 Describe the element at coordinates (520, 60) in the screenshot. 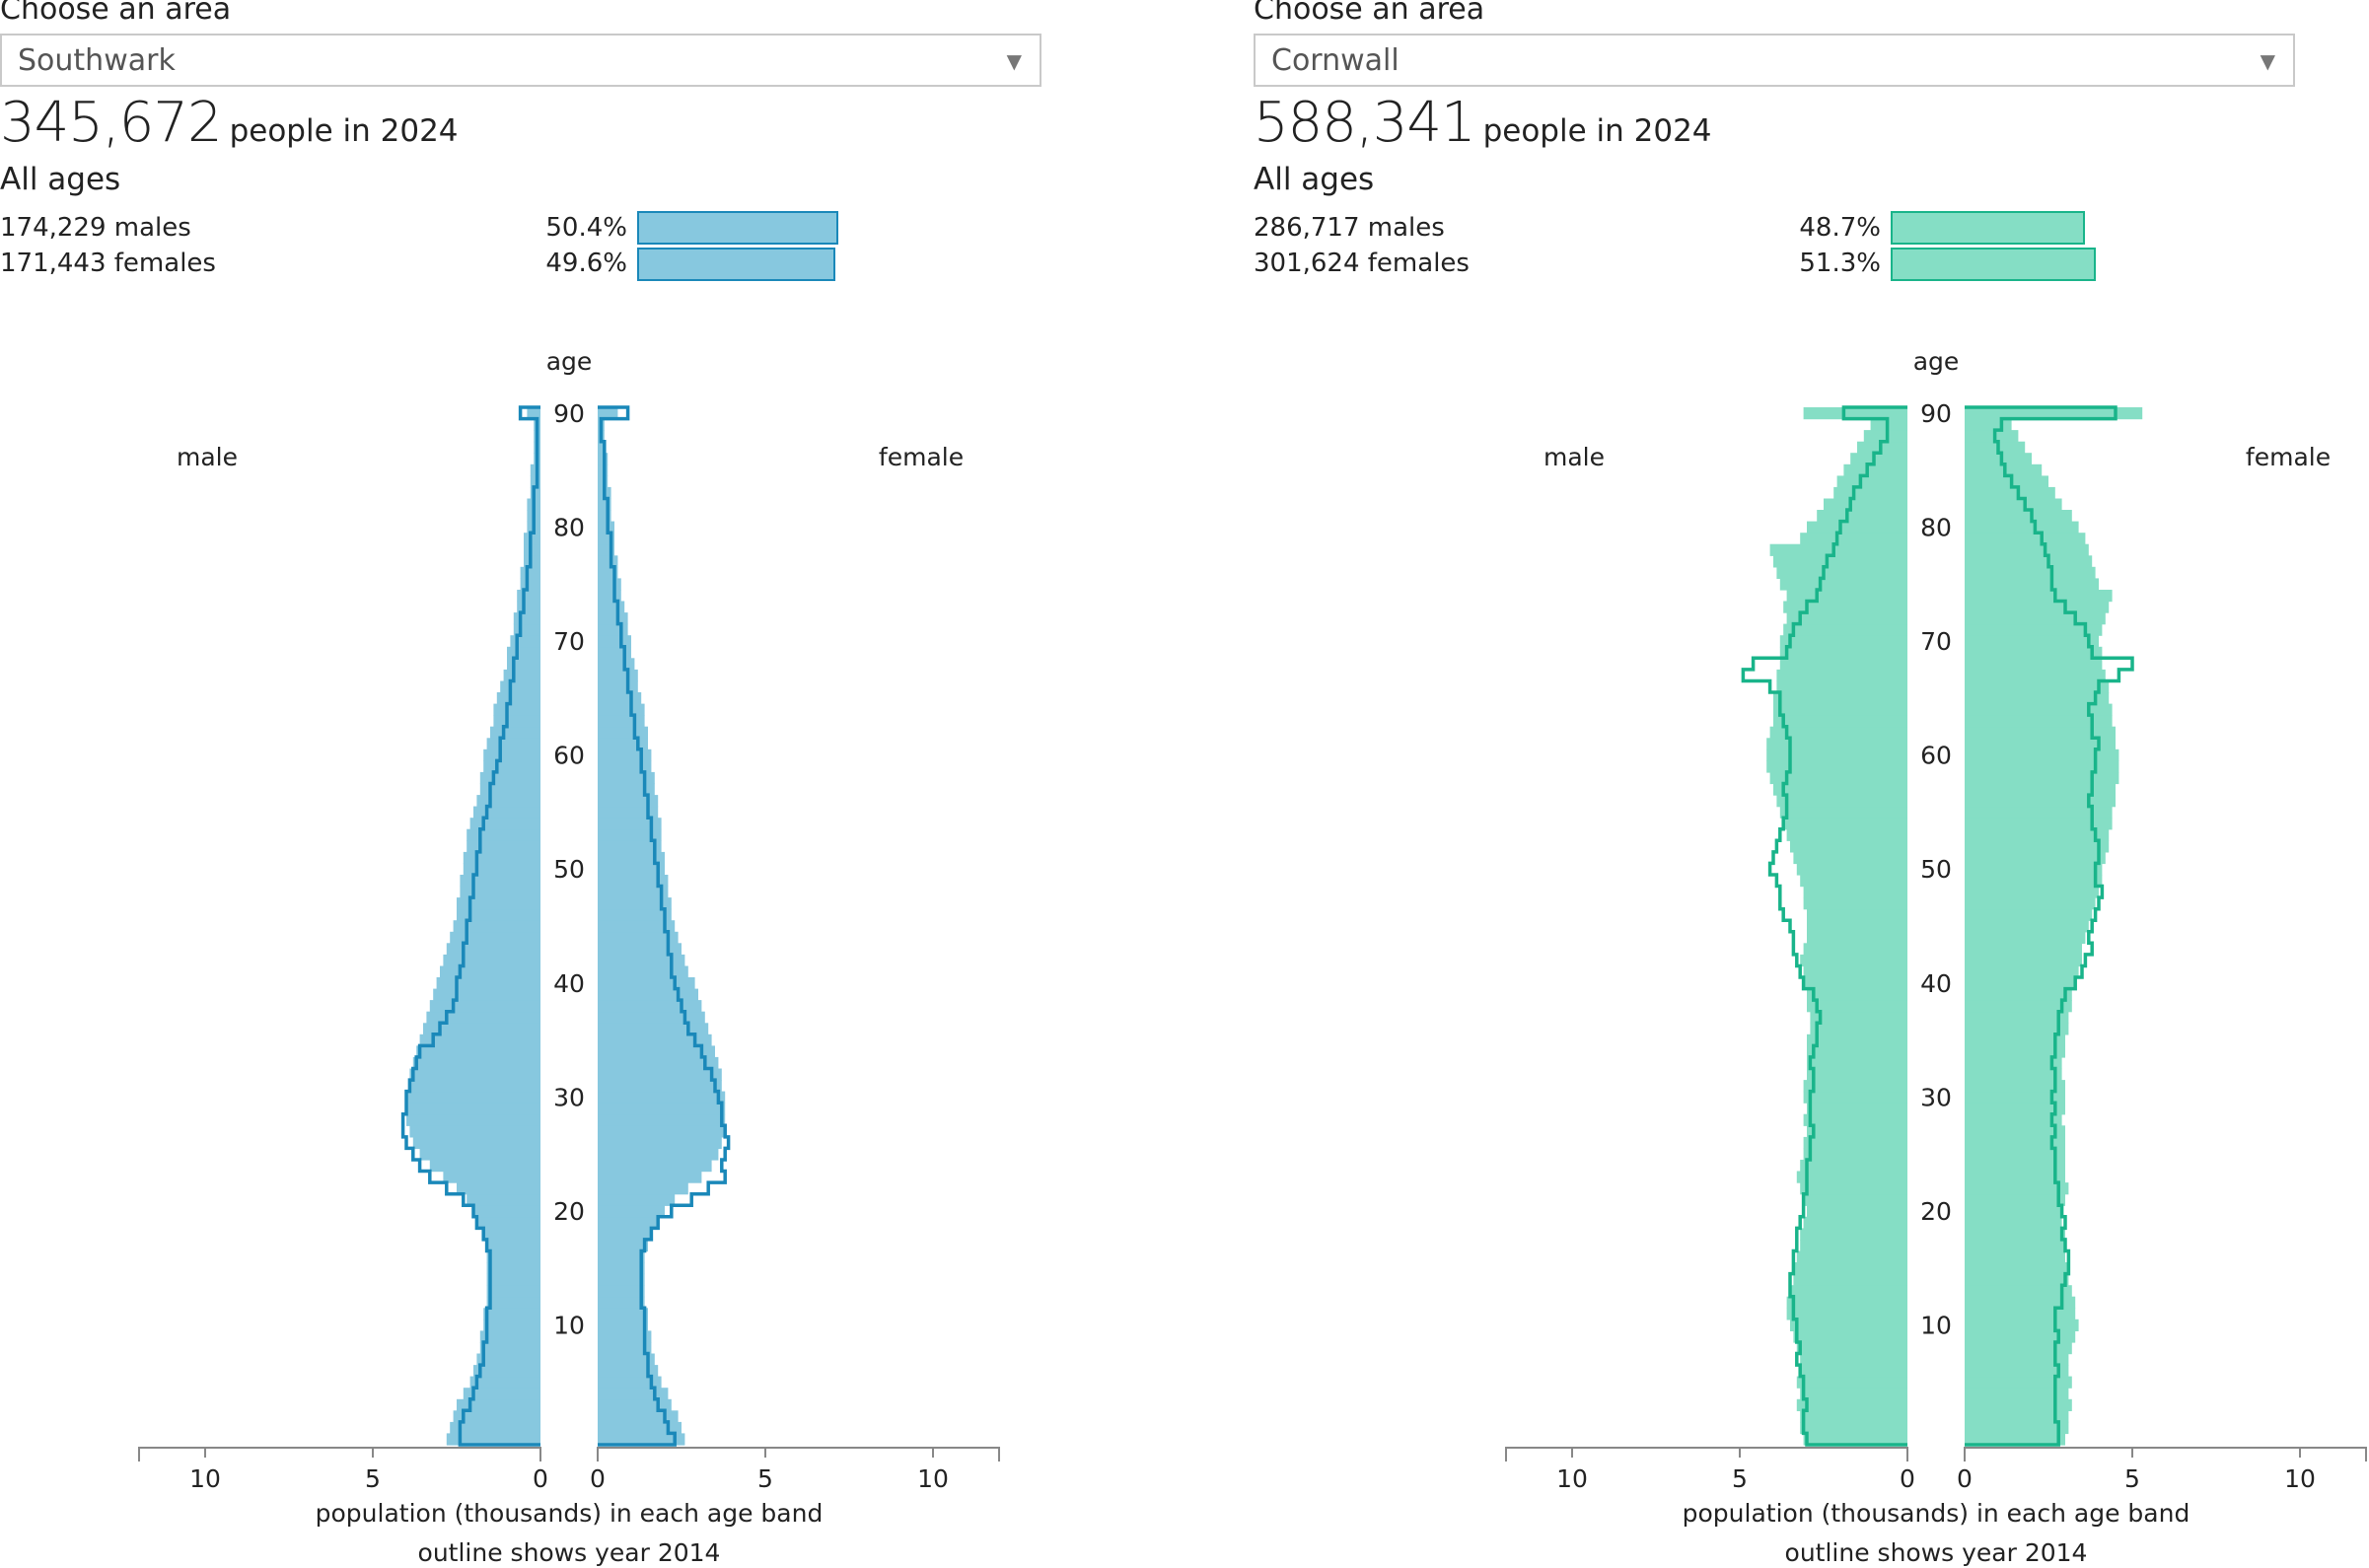

I see `area-select: Southwark ▼` at that location.